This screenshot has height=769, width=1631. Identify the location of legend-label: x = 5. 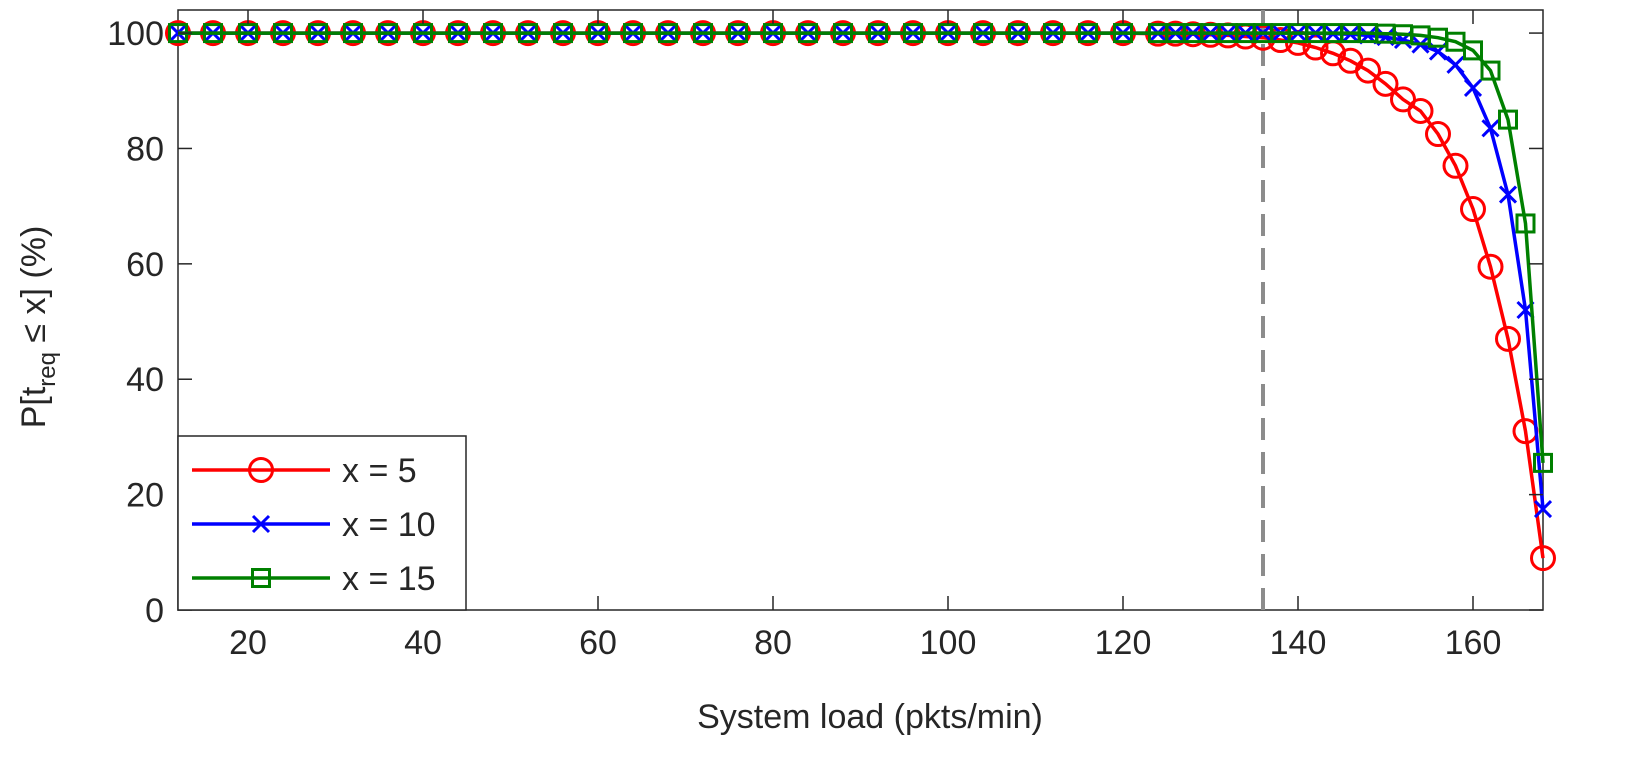
(379, 471).